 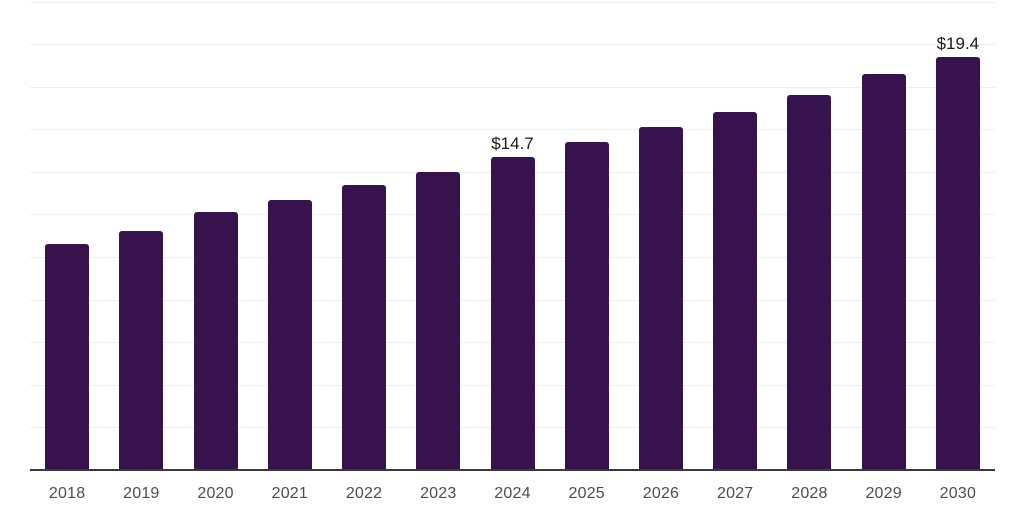 What do you see at coordinates (364, 327) in the screenshot?
I see `bar-2022` at bounding box center [364, 327].